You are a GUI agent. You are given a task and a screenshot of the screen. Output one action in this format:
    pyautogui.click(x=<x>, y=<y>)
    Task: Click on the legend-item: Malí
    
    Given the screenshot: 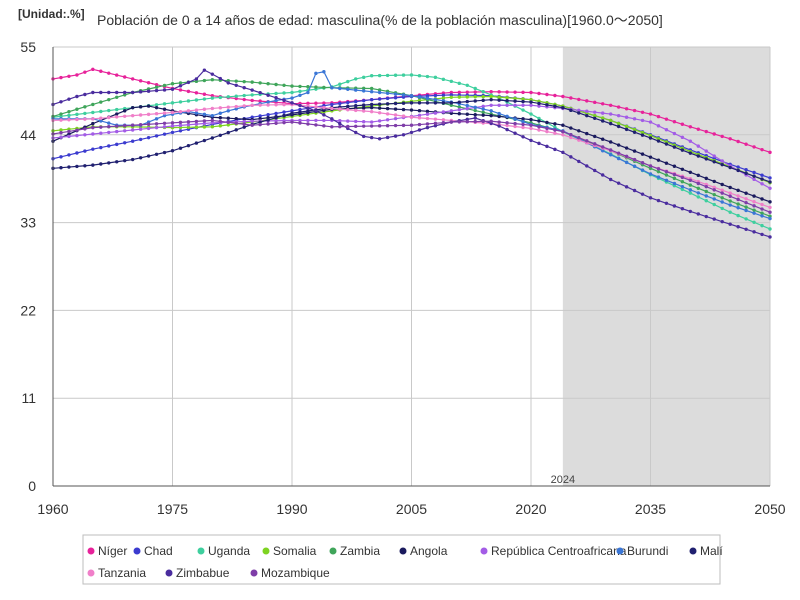 What is the action you would take?
    pyautogui.click(x=706, y=551)
    